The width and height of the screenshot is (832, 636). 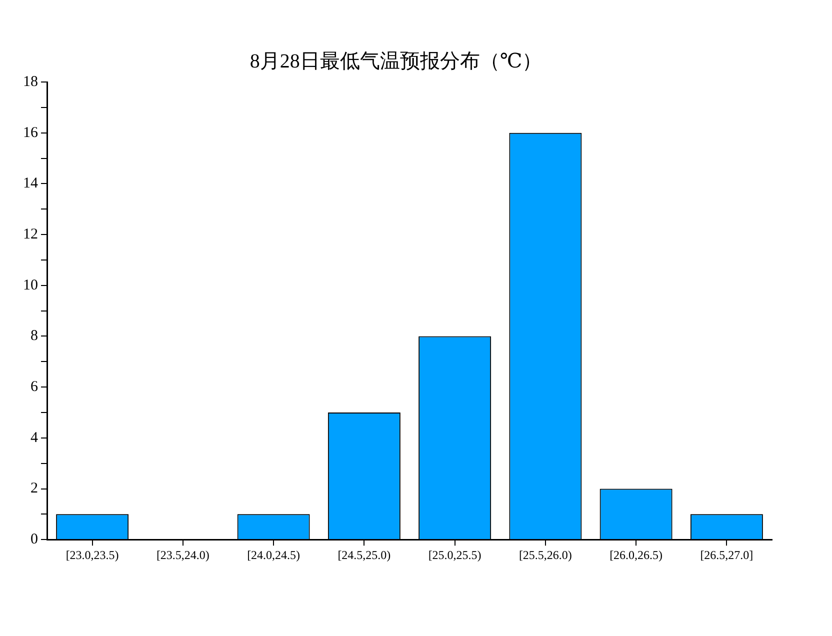 I want to click on y-tick-label: 6, so click(x=34, y=387).